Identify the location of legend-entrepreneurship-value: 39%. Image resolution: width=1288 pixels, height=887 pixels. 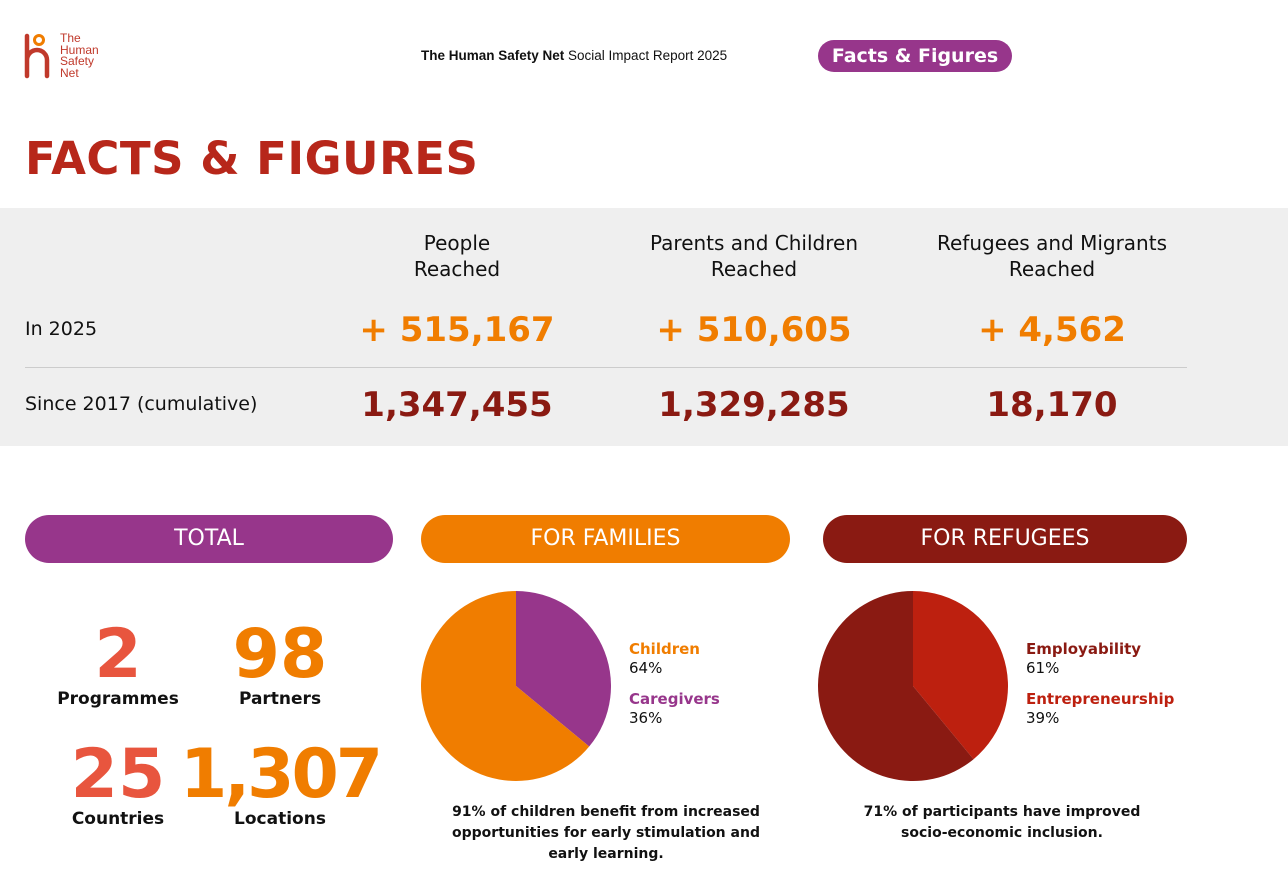
(1043, 718).